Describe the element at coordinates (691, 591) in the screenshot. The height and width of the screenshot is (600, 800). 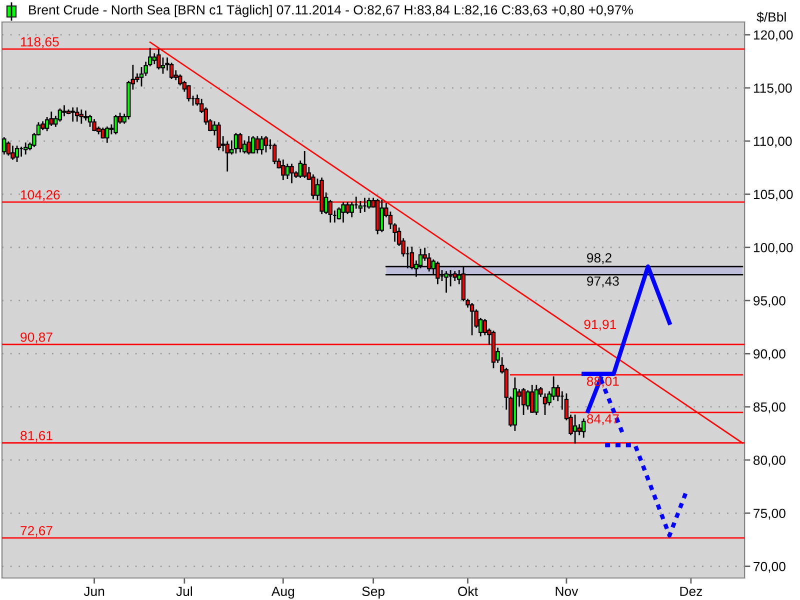
I see `x-tick-label: Dez` at that location.